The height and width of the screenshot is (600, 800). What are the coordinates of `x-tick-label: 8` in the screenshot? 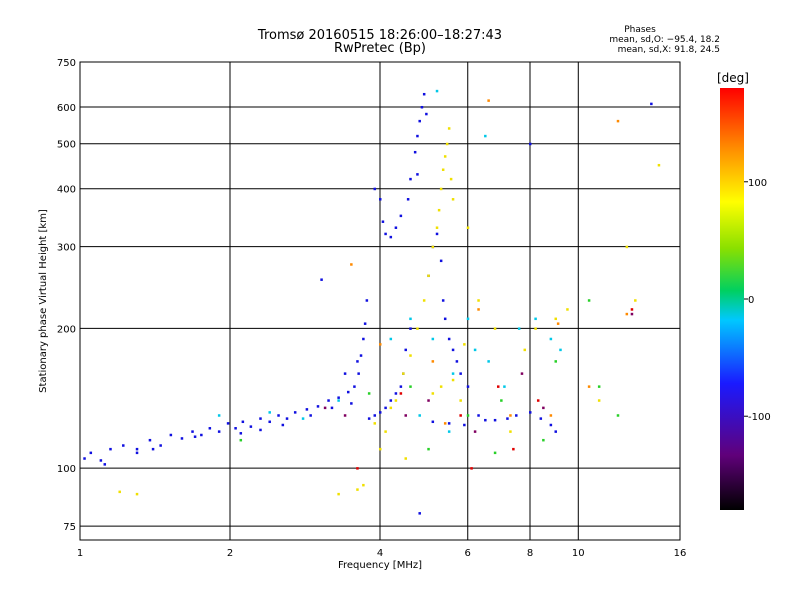 It's located at (530, 553).